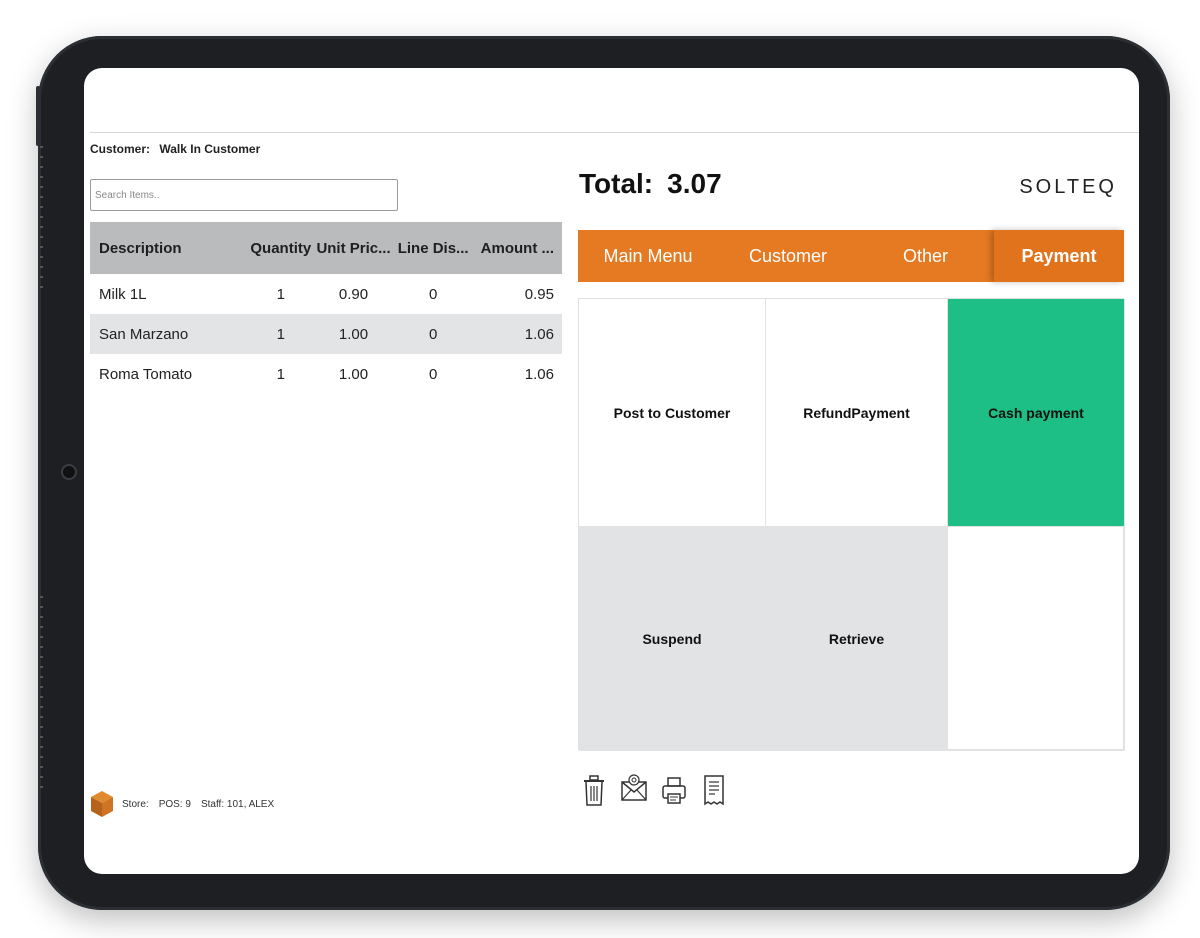  I want to click on total-amount: 3.07, so click(694, 183).